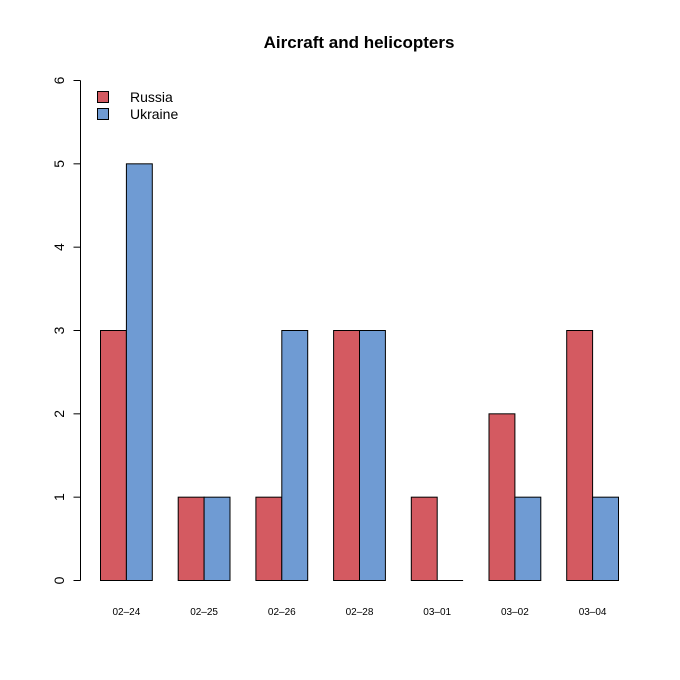 This screenshot has width=680, height=680. I want to click on legend-label-russia: Russia, so click(151, 97).